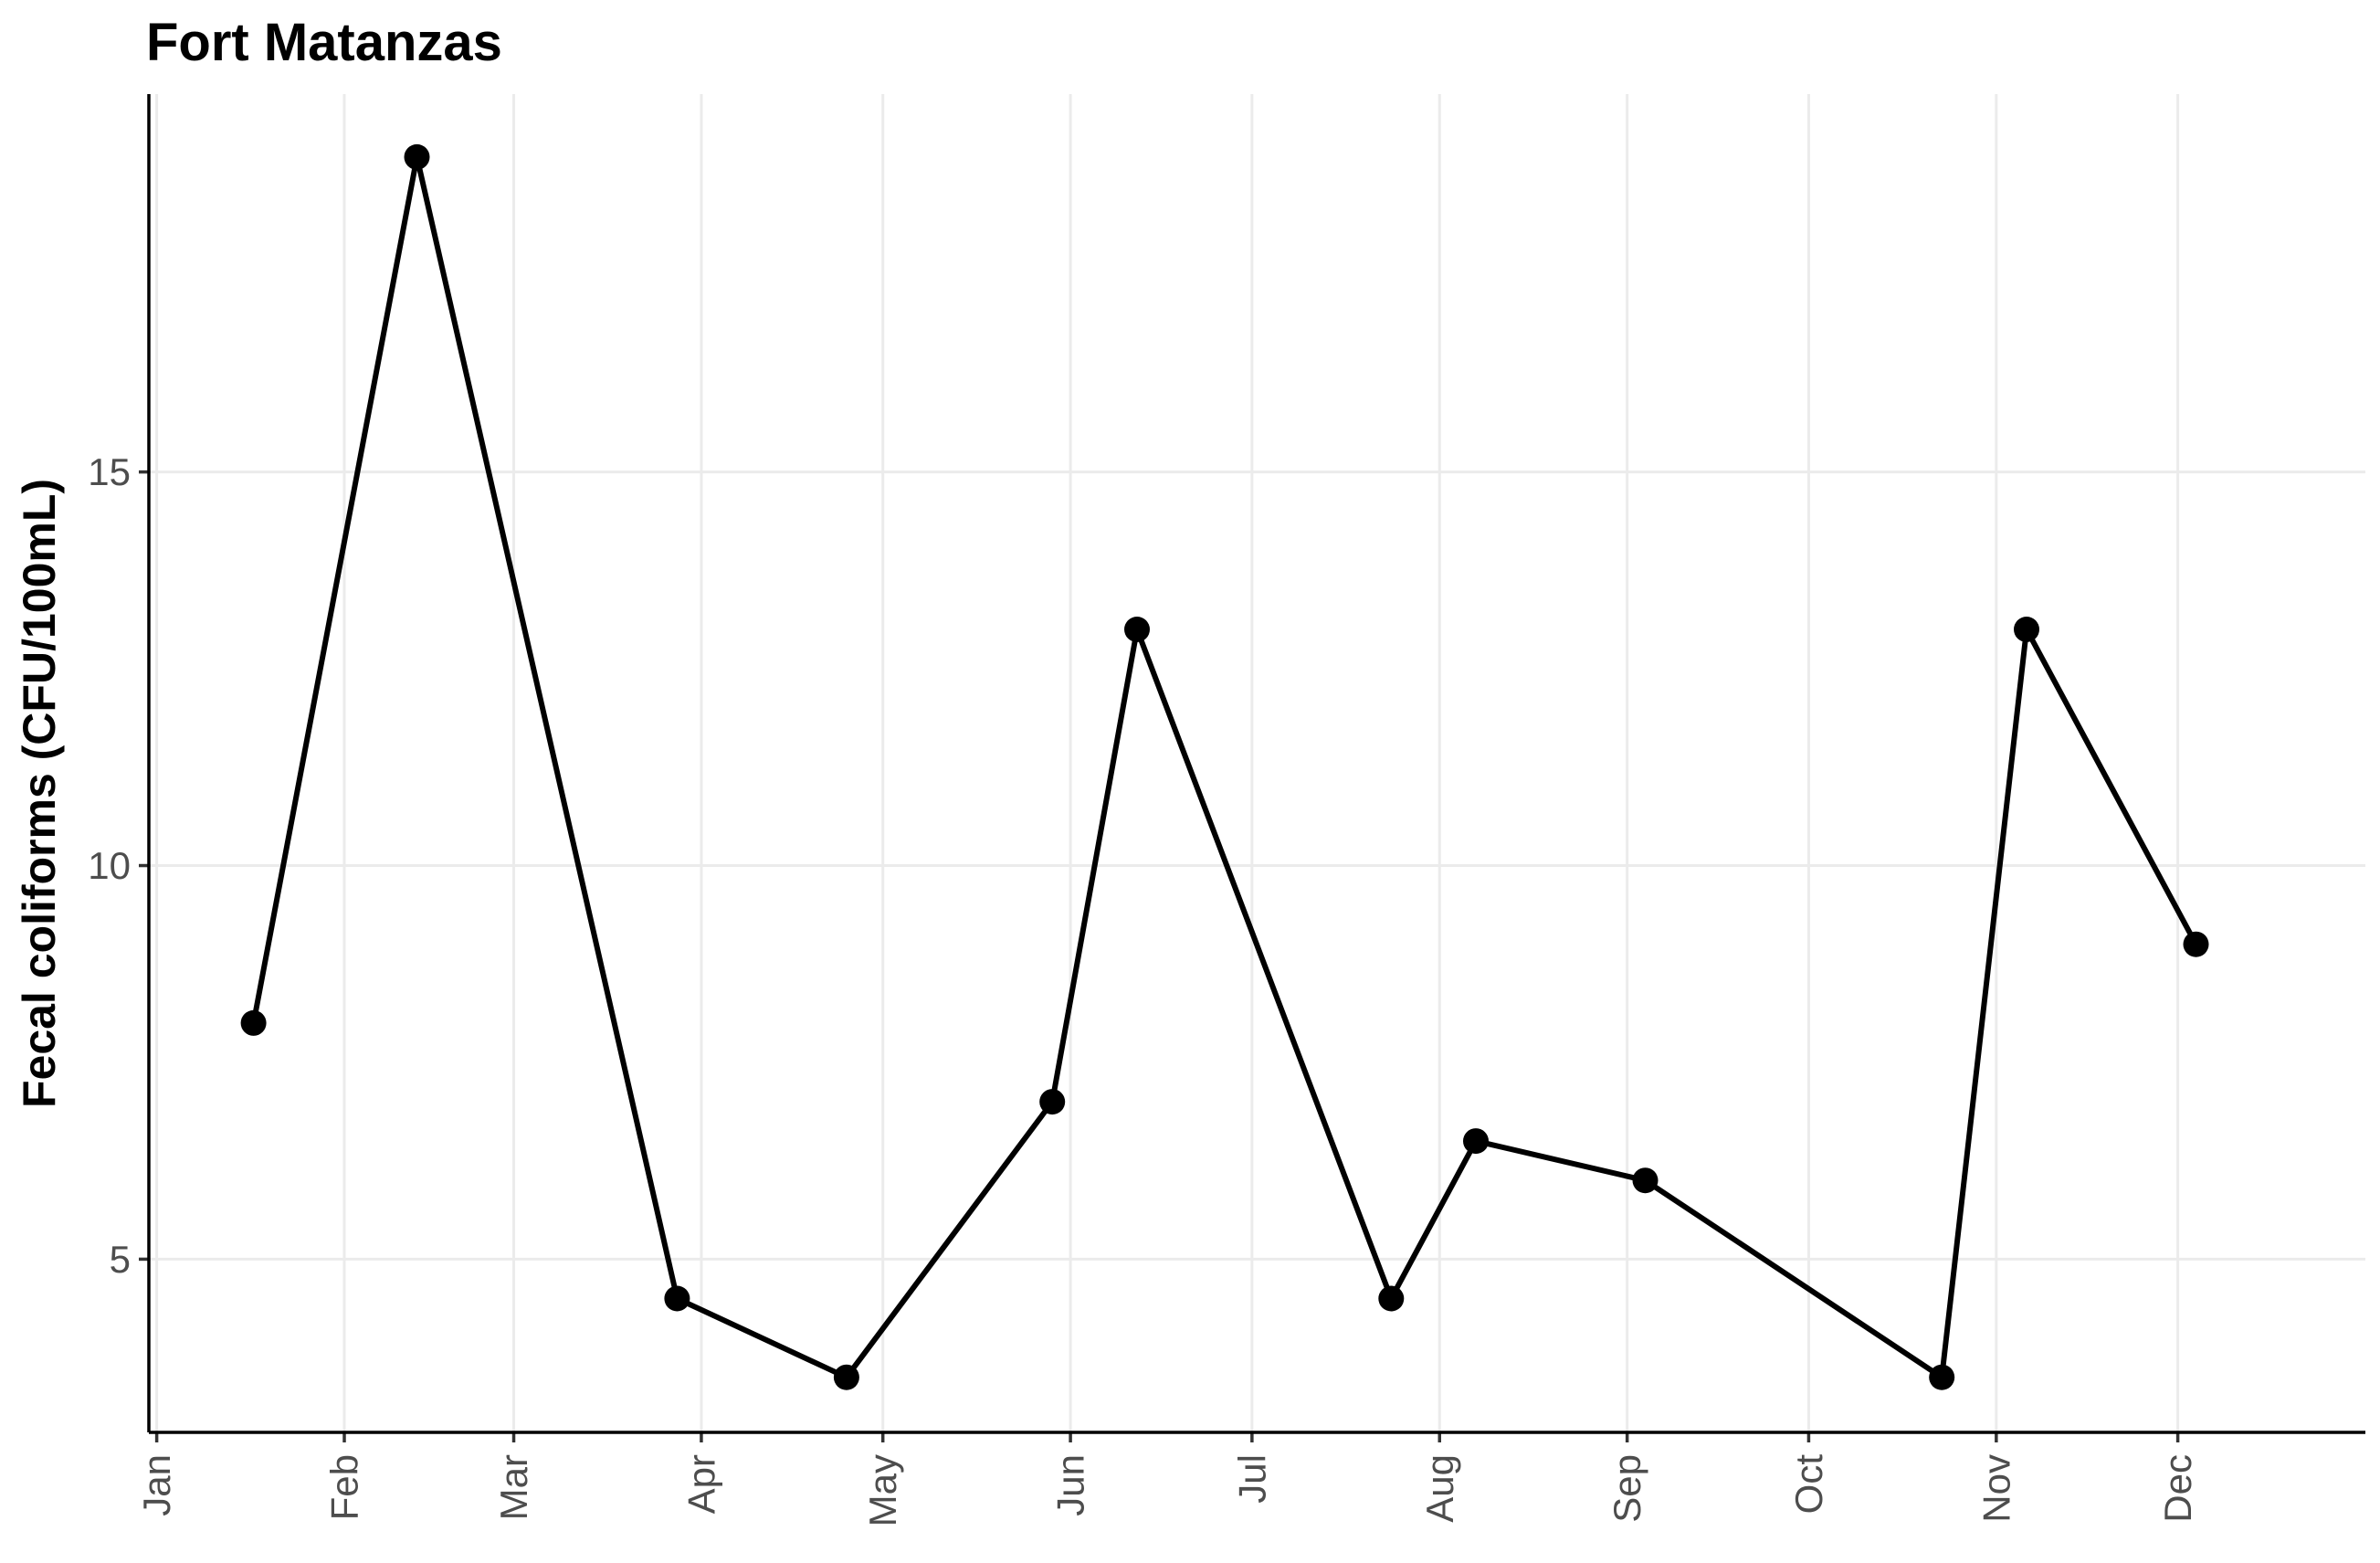 This screenshot has height=1563, width=2380. Describe the element at coordinates (513, 1487) in the screenshot. I see `x-tick-label-mar: Mar` at that location.